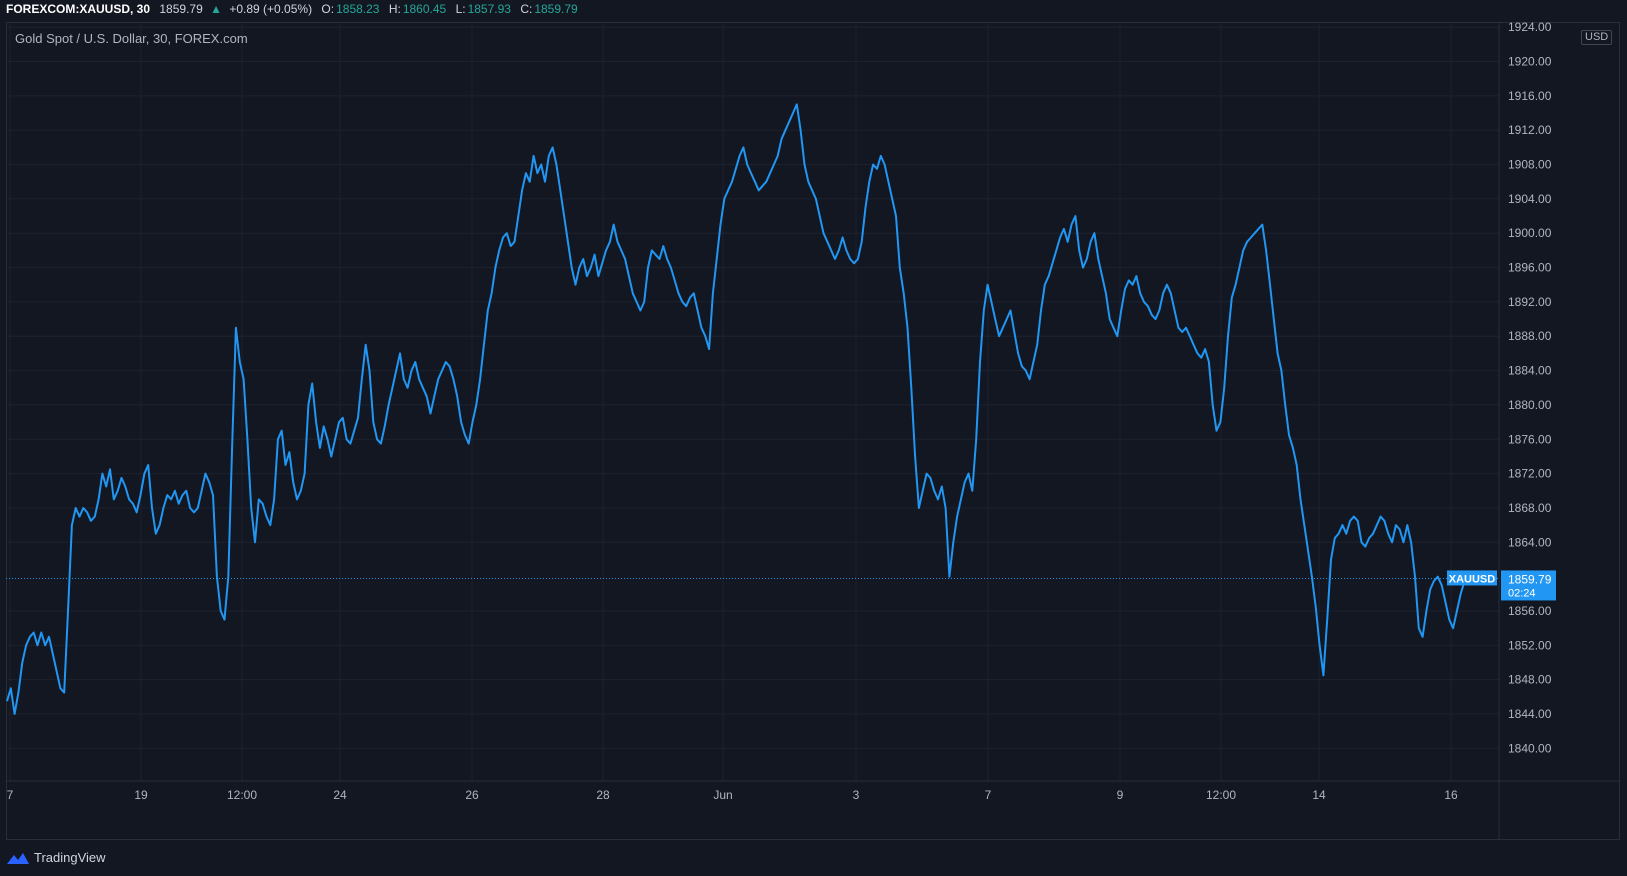 The width and height of the screenshot is (1627, 876). What do you see at coordinates (1530, 405) in the screenshot?
I see `y-tick-label: 1880.00` at bounding box center [1530, 405].